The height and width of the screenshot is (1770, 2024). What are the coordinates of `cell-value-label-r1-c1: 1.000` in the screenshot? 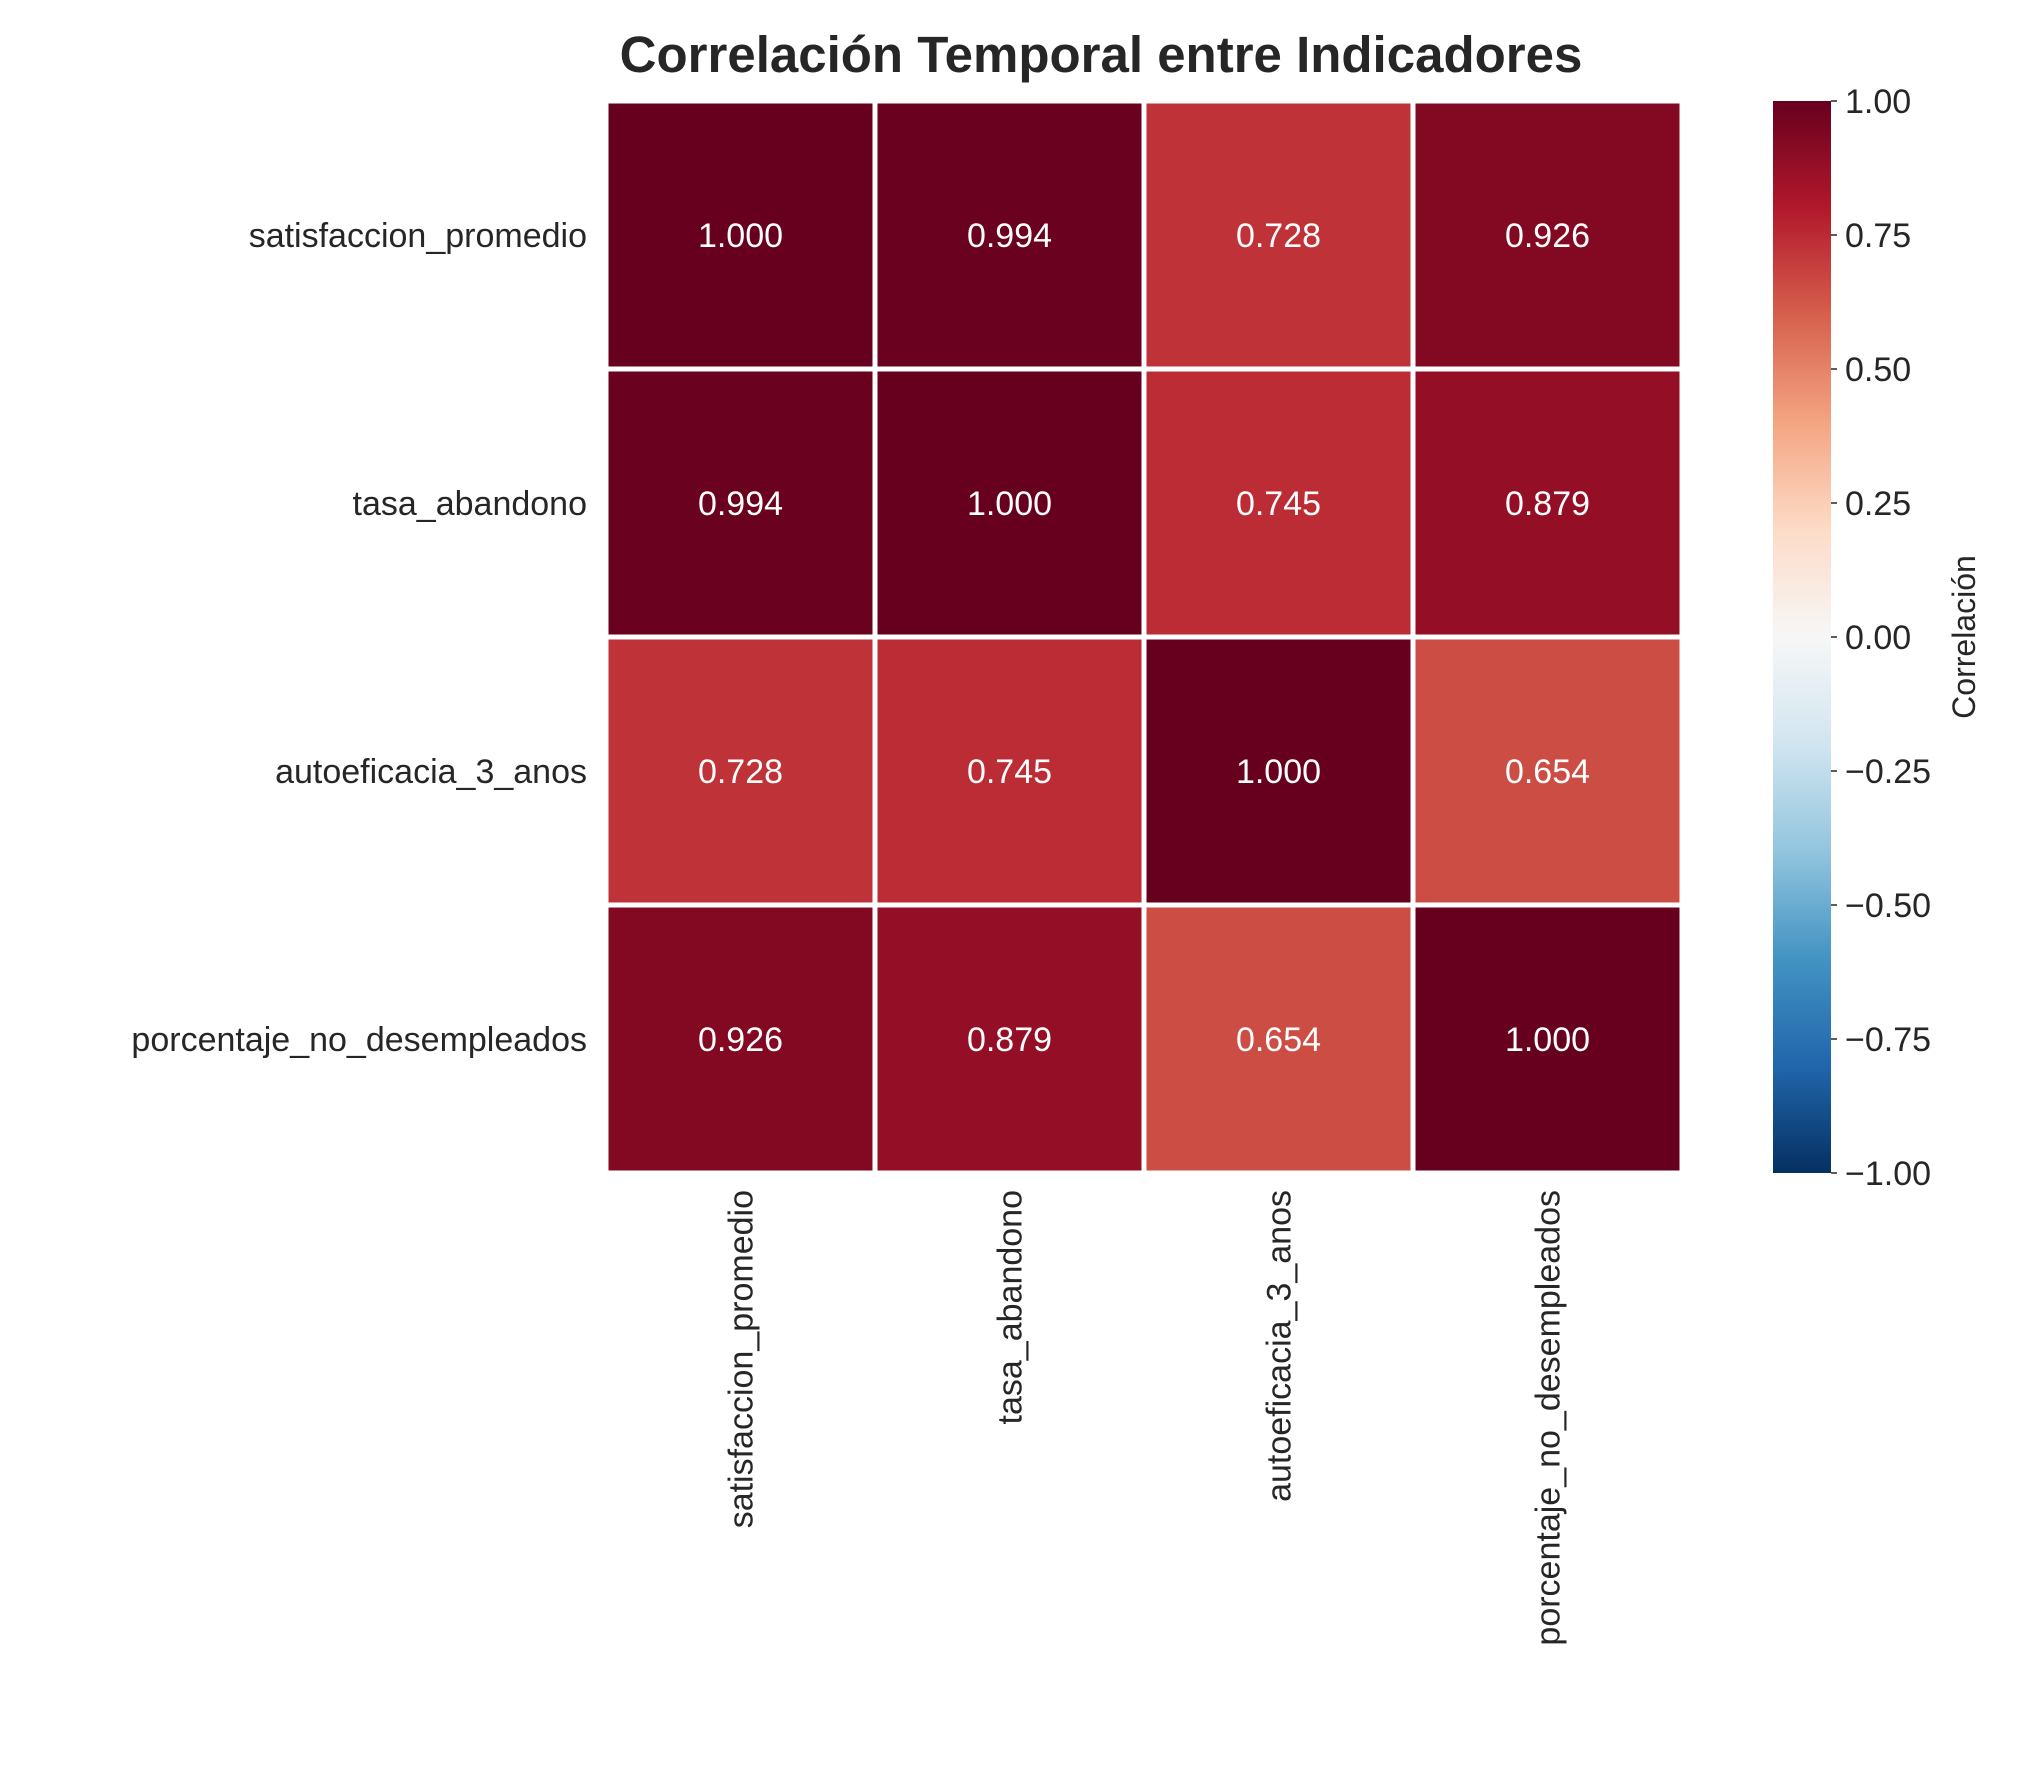 It's located at (1009, 504).